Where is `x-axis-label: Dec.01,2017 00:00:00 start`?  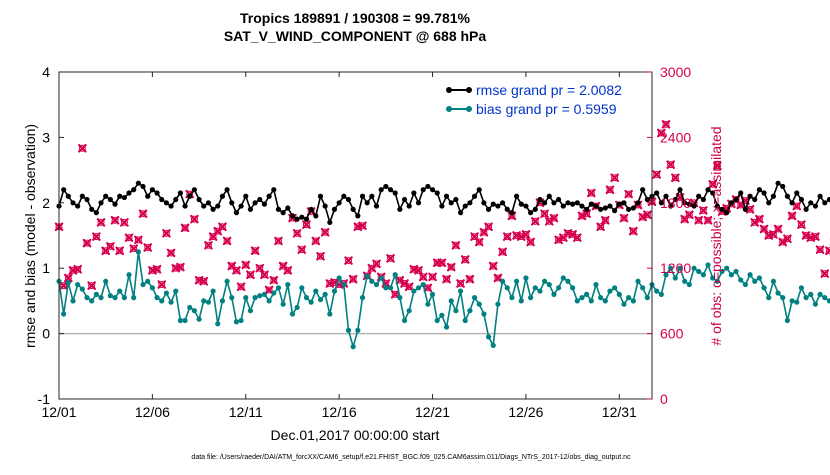
x-axis-label: Dec.01,2017 00:00:00 start is located at coordinates (355, 435).